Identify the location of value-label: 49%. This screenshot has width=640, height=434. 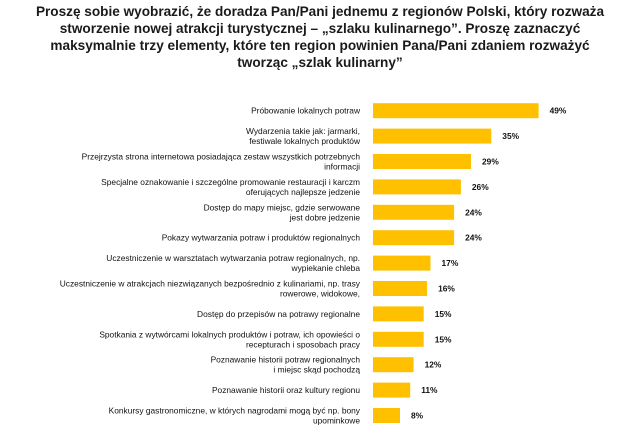
(558, 111).